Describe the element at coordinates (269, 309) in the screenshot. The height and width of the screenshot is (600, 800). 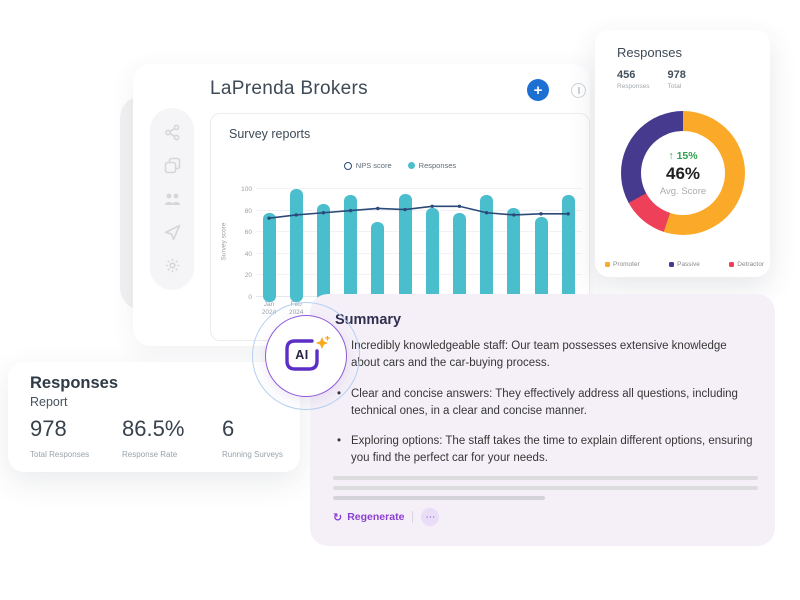
I see `x-tick-label: Jan 2024` at that location.